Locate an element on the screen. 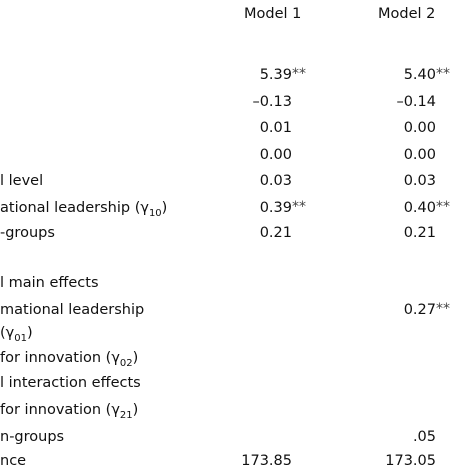 The image size is (474, 474). row-label: for innovation (γ02) is located at coordinates (69, 359).